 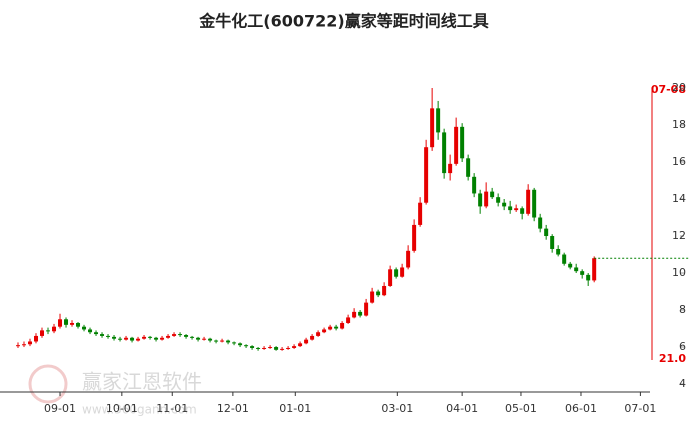 What do you see at coordinates (581, 408) in the screenshot?
I see `x-tick-label: 06-01` at bounding box center [581, 408].